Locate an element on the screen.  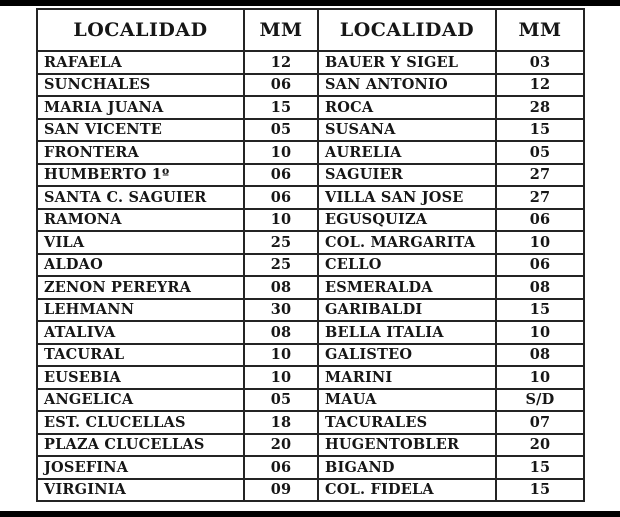
locality-cell: BAUER Y SIGEL is located at coordinates (407, 62).